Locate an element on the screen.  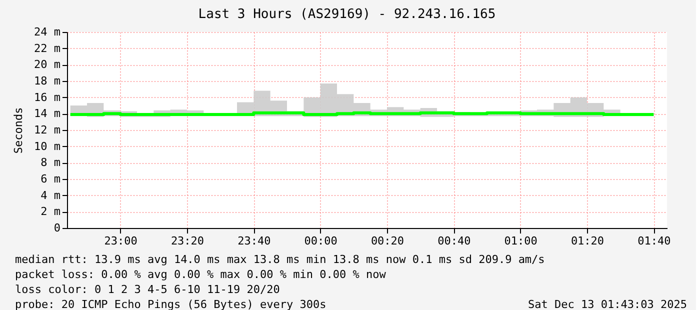
x-tick-label: 00:00 is located at coordinates (321, 241).